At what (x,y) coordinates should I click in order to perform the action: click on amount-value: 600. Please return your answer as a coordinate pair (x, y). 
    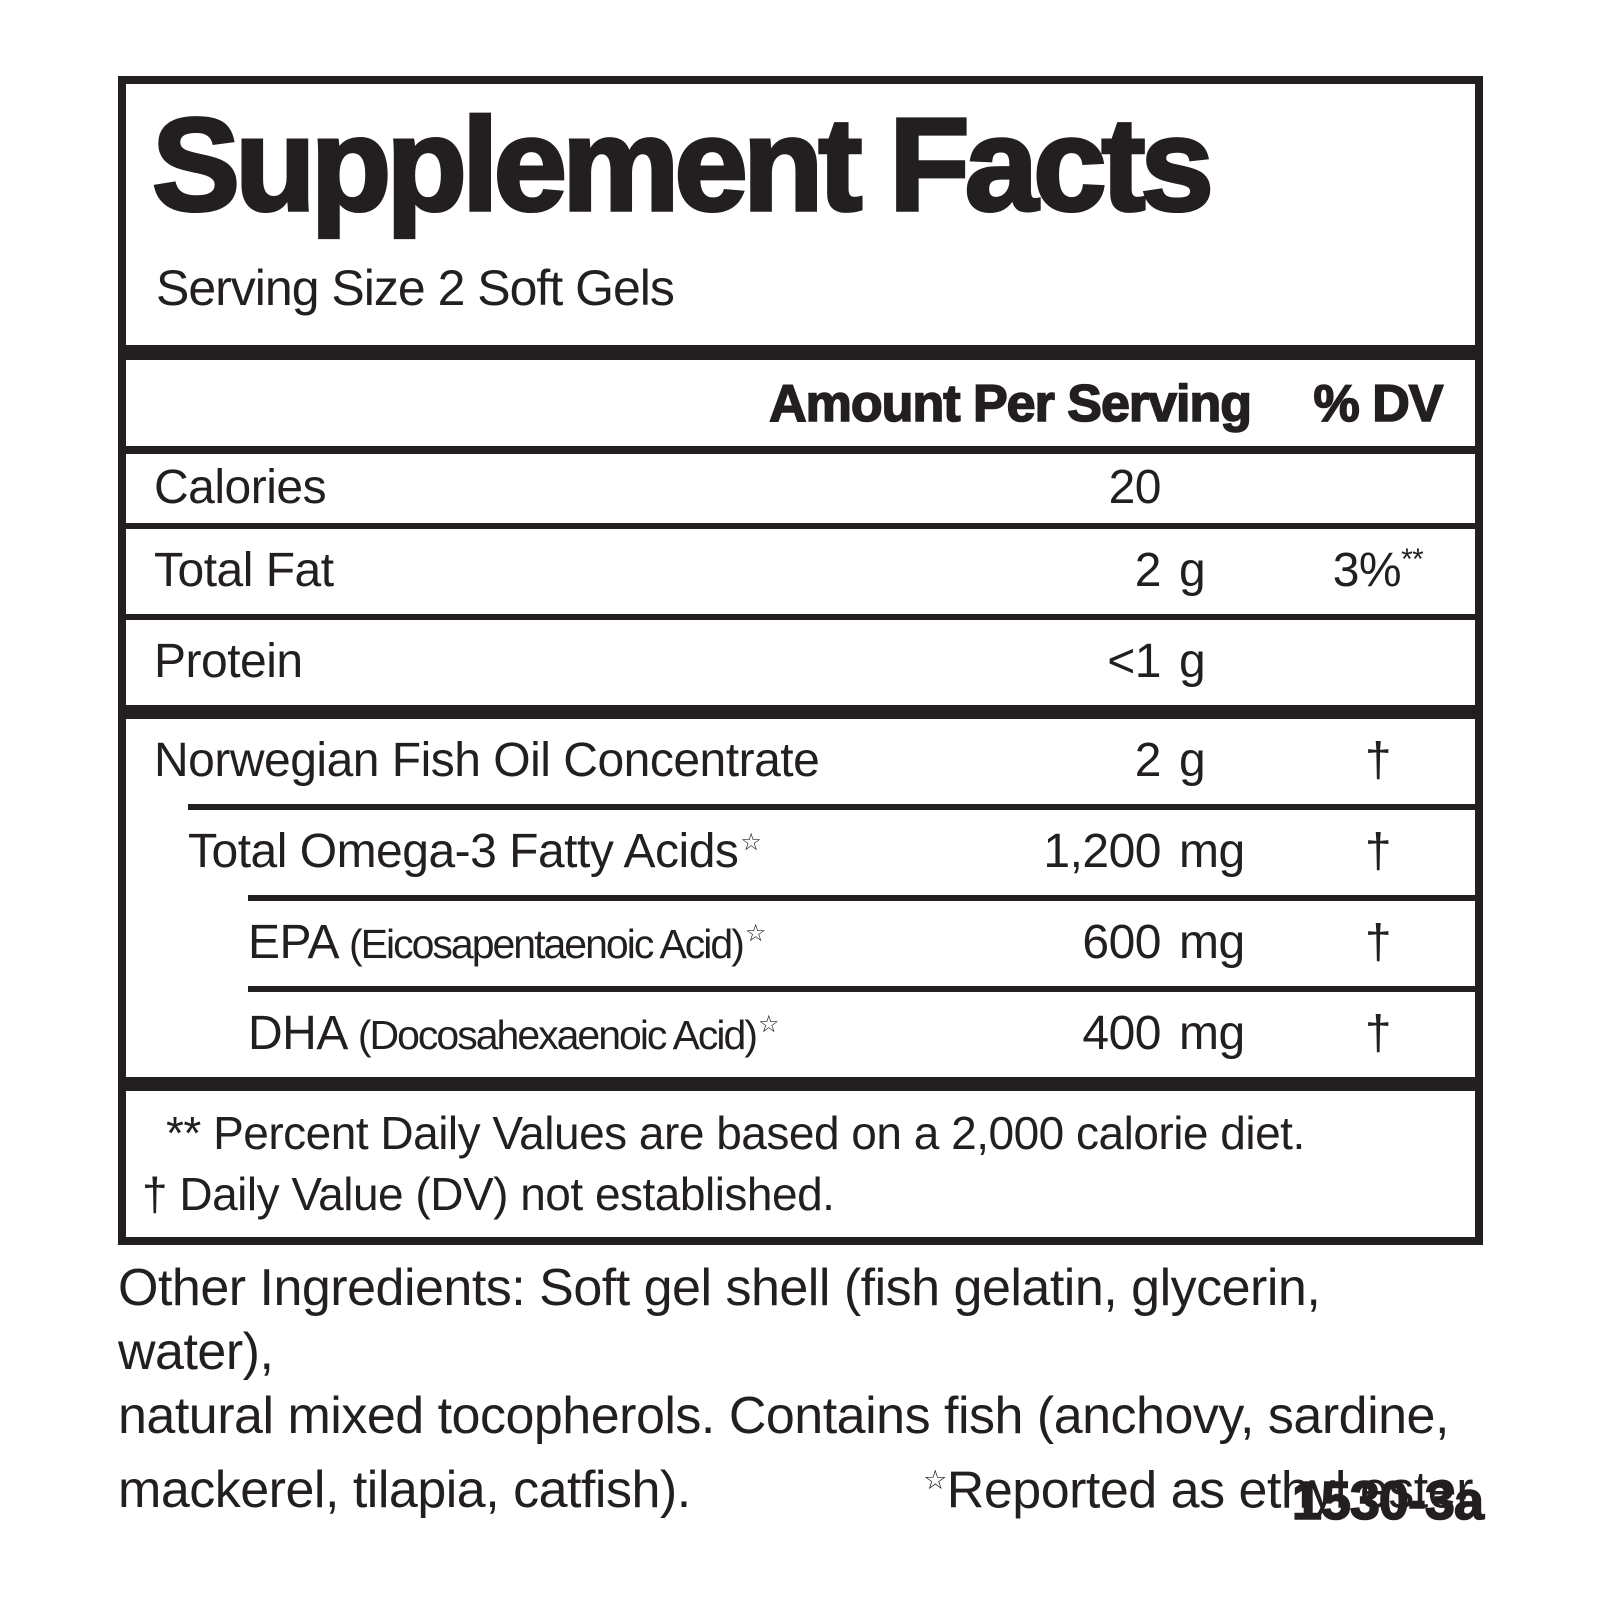
    Looking at the image, I should click on (1121, 942).